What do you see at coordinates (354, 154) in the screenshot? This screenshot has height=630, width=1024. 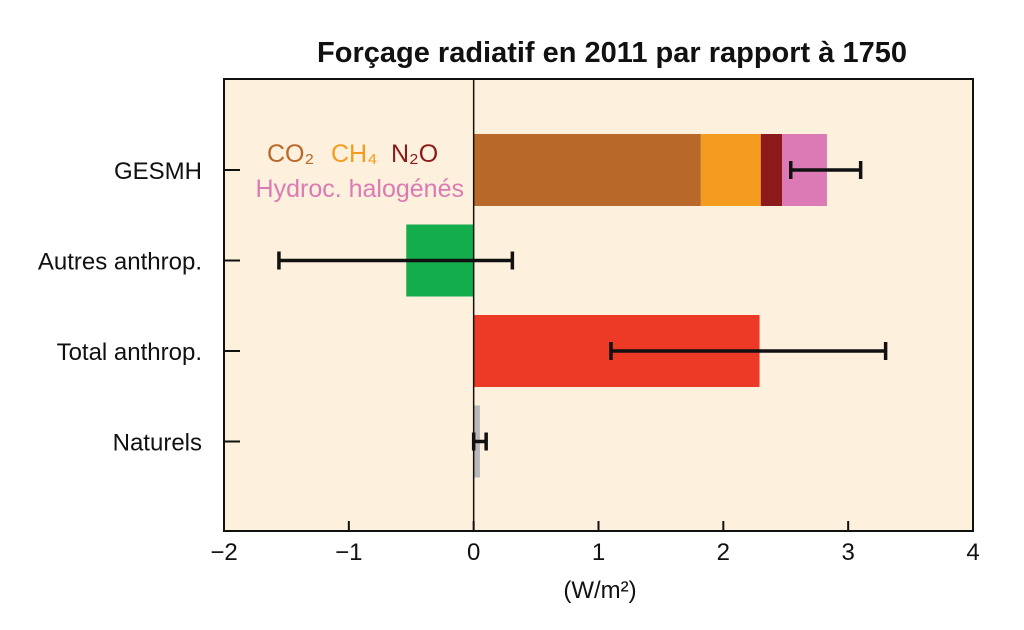 I see `legend-ch4: CH₄` at bounding box center [354, 154].